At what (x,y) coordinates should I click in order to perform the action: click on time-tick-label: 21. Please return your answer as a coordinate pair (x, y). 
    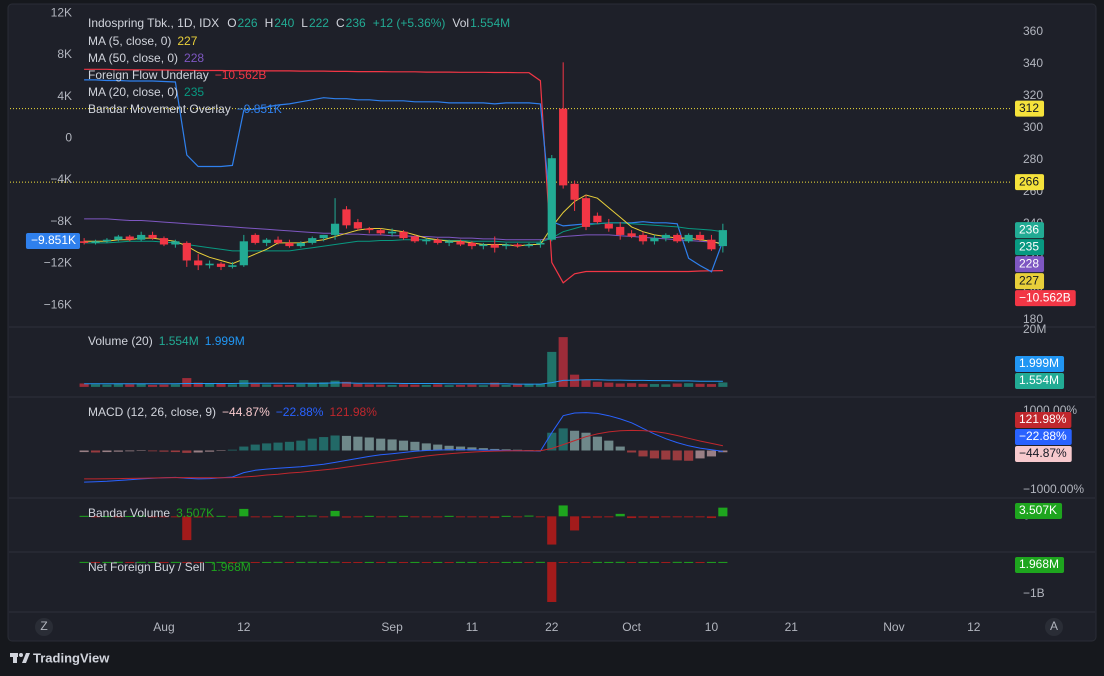
    Looking at the image, I should click on (792, 627).